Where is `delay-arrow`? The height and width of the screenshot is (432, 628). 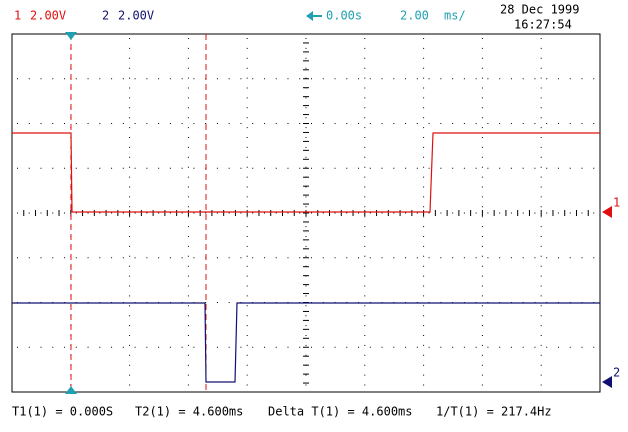 delay-arrow is located at coordinates (314, 16).